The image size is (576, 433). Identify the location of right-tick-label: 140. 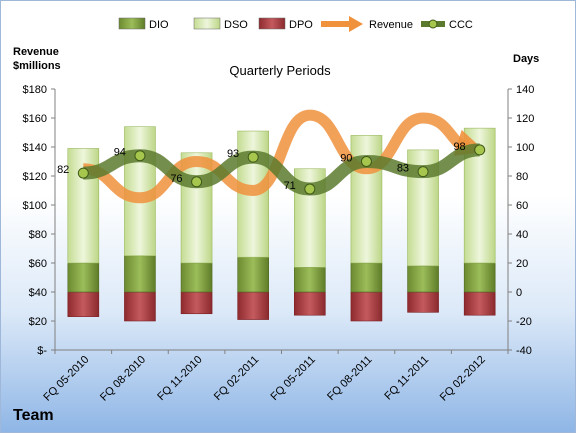
(525, 90).